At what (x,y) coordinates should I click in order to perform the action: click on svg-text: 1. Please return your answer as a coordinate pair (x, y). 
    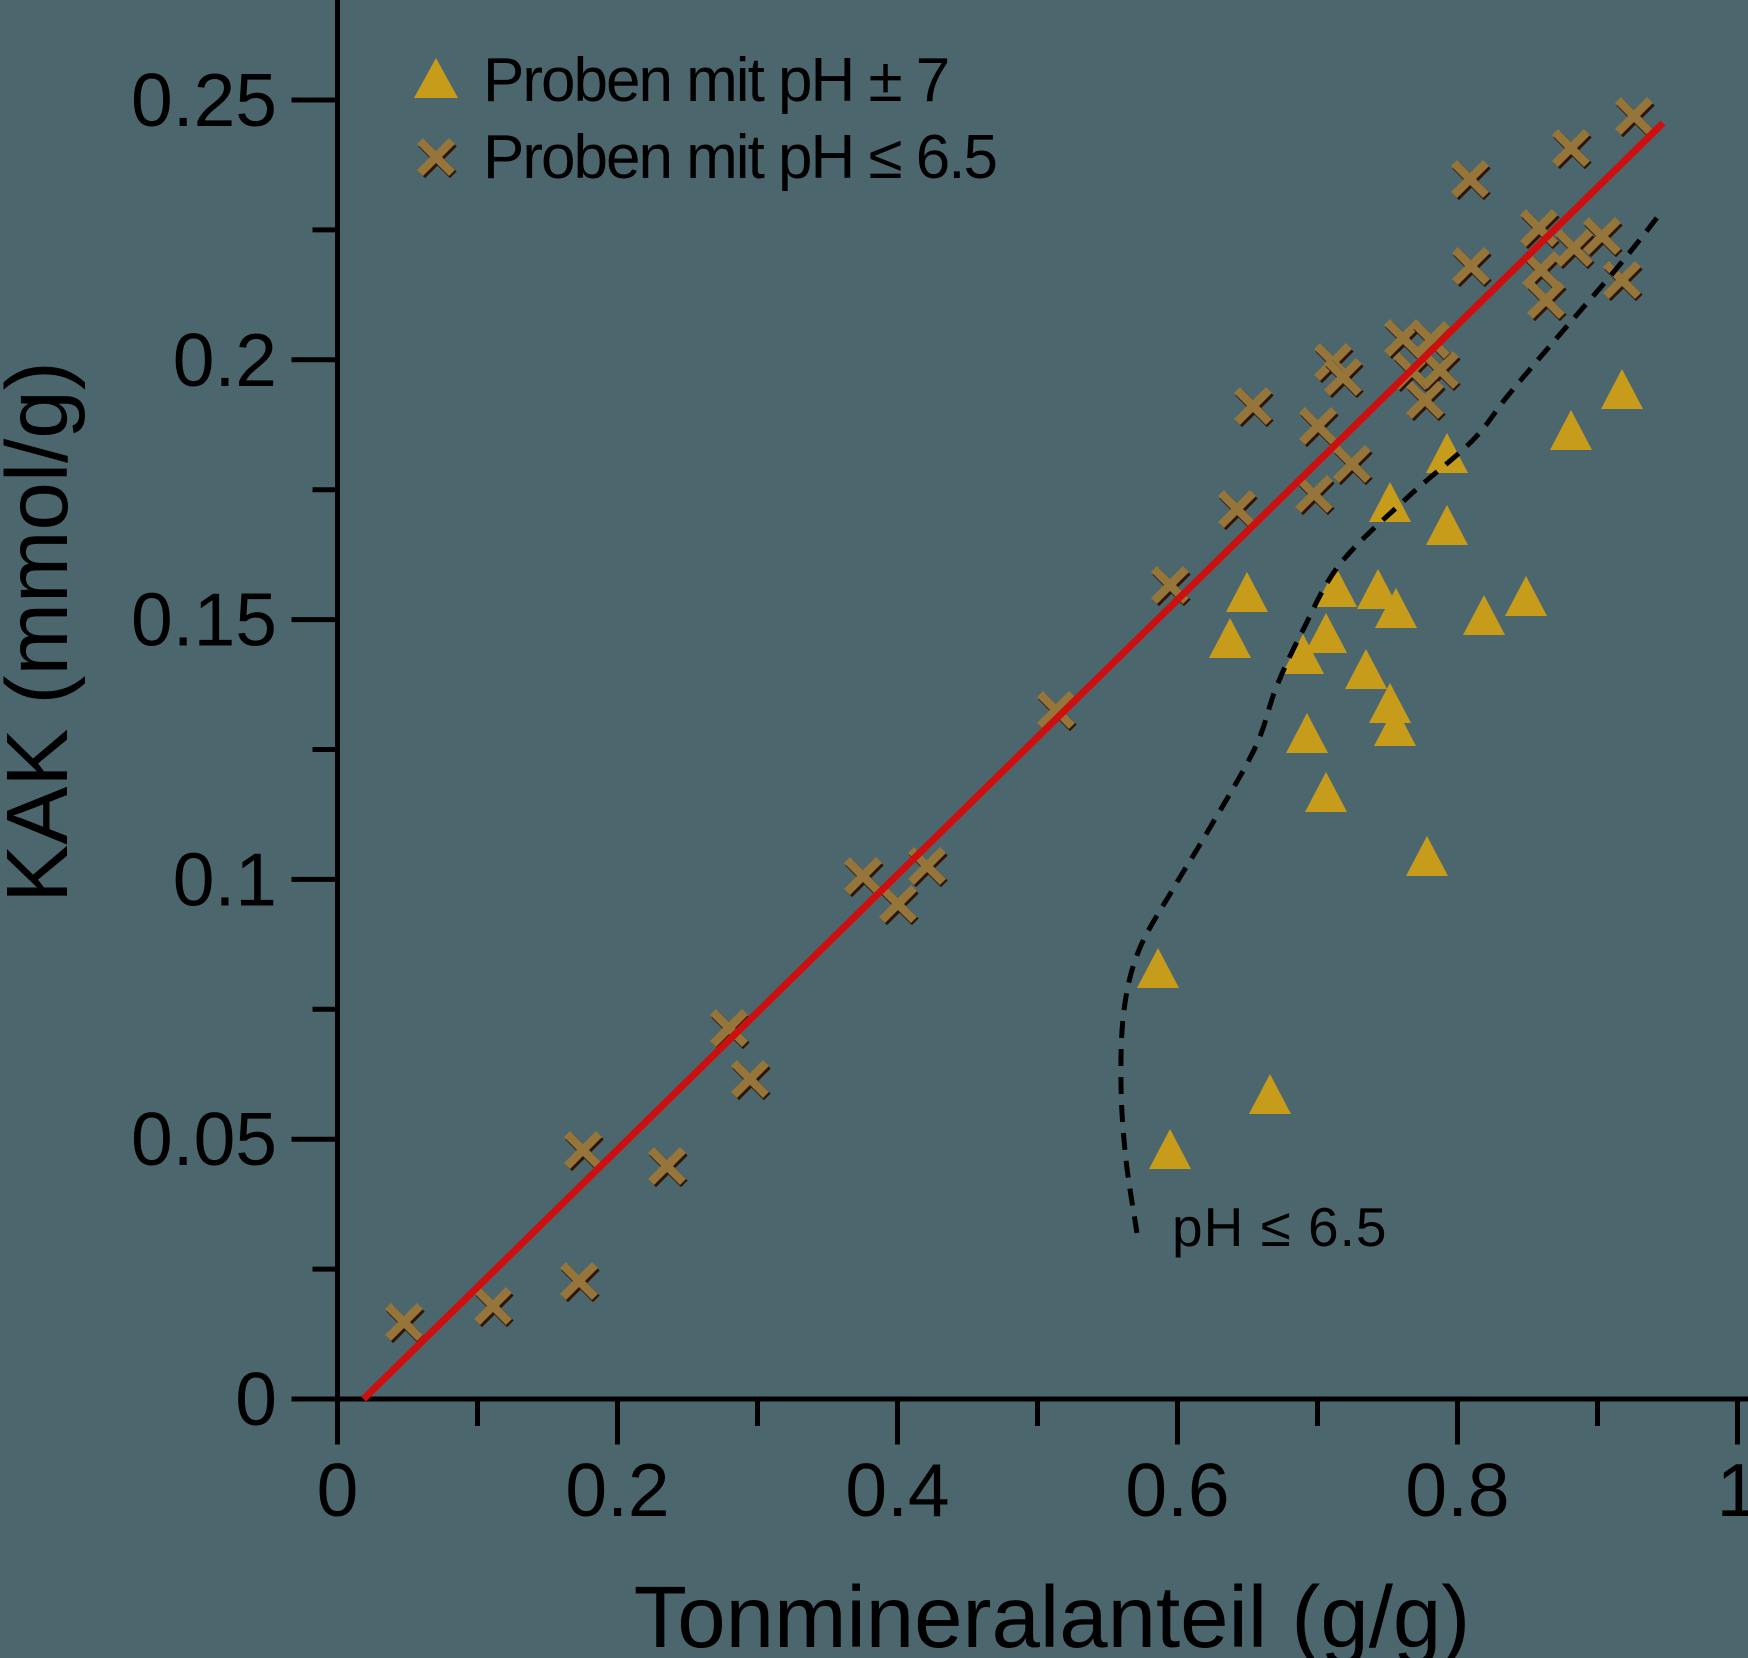
    Looking at the image, I should click on (1732, 1490).